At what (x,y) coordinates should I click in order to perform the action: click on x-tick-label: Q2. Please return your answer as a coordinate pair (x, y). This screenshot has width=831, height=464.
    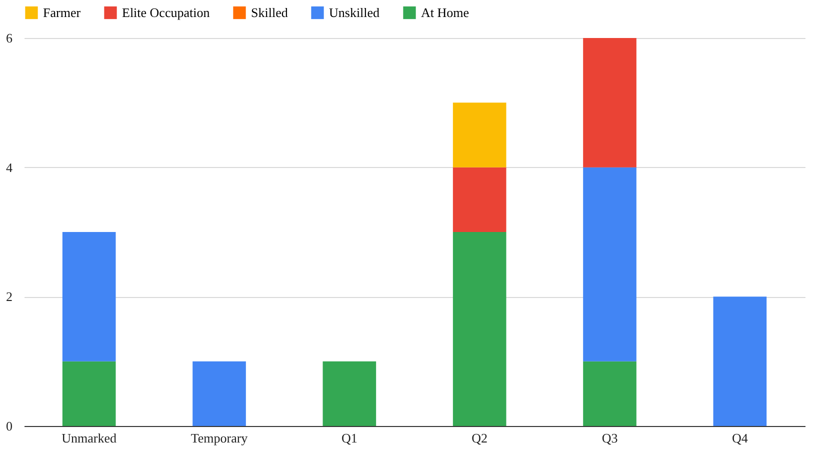
    Looking at the image, I should click on (480, 438).